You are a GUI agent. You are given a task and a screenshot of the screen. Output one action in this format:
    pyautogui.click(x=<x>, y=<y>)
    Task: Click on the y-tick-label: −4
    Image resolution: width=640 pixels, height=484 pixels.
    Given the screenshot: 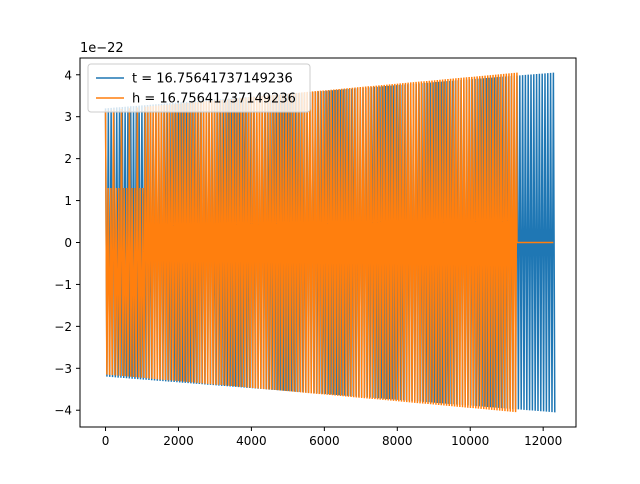 What is the action you would take?
    pyautogui.click(x=63, y=411)
    